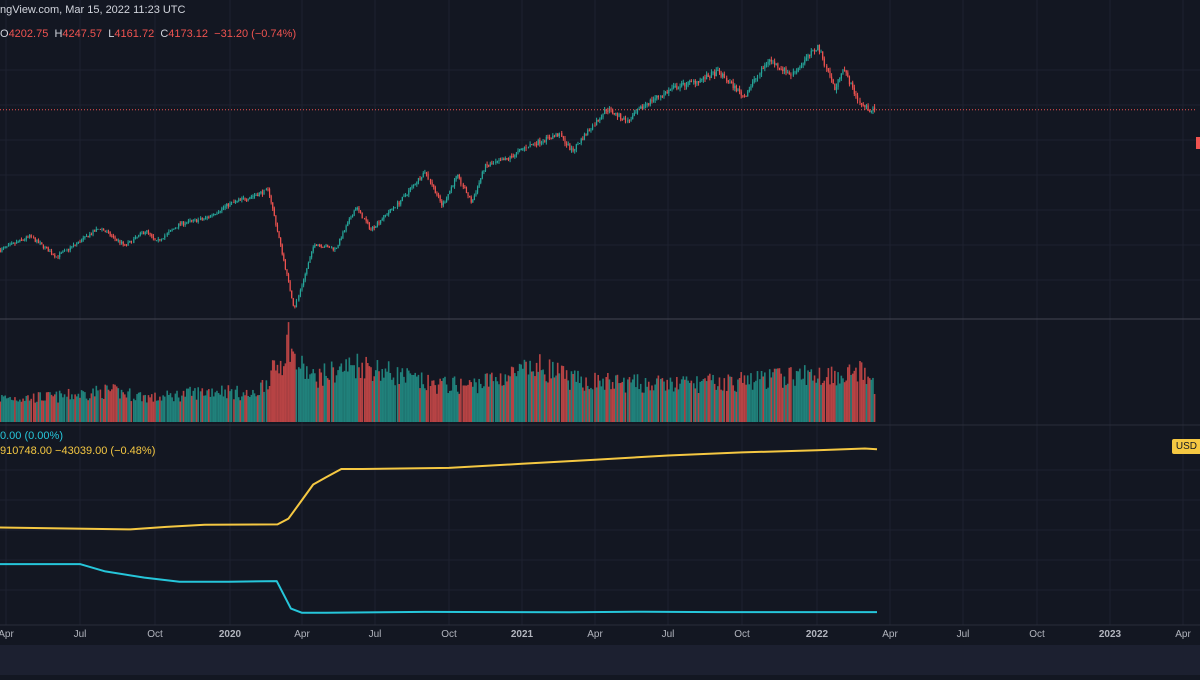 Image resolution: width=1200 pixels, height=680 pixels. I want to click on indicator-legend-cyan: 0.00 (0.00%), so click(31, 436).